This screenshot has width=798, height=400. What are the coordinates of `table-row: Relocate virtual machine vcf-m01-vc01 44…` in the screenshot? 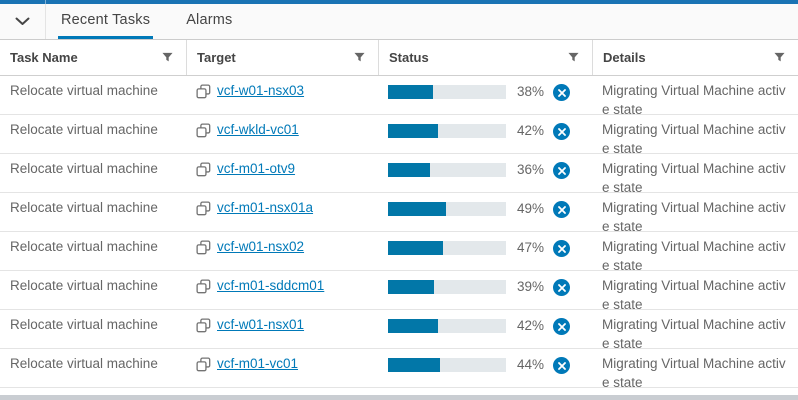 It's located at (399, 368).